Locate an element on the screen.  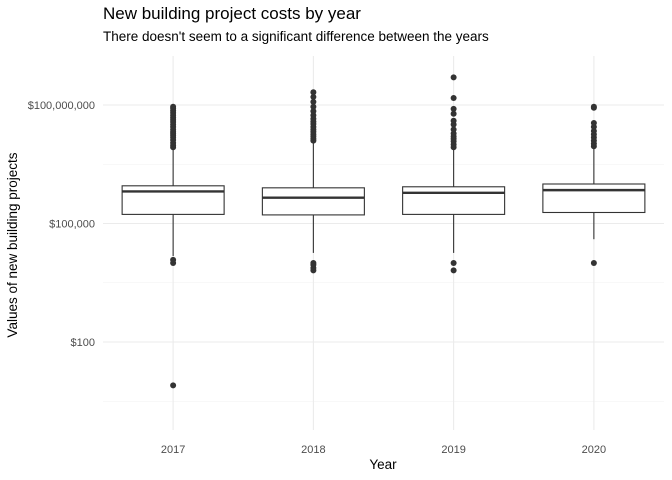
box-2018 is located at coordinates (313, 197).